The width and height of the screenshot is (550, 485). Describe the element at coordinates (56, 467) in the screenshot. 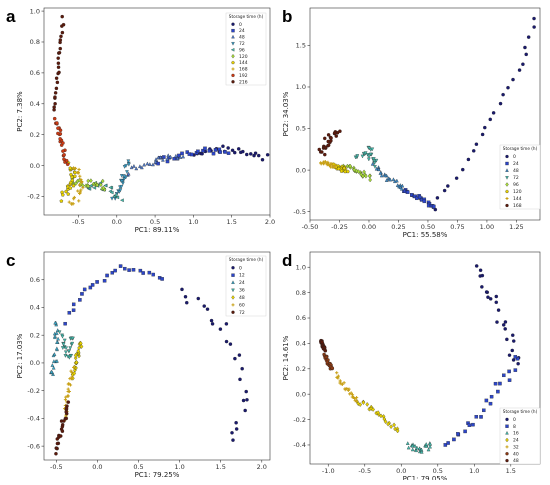

I see `x-tick-label: -0.5` at that location.